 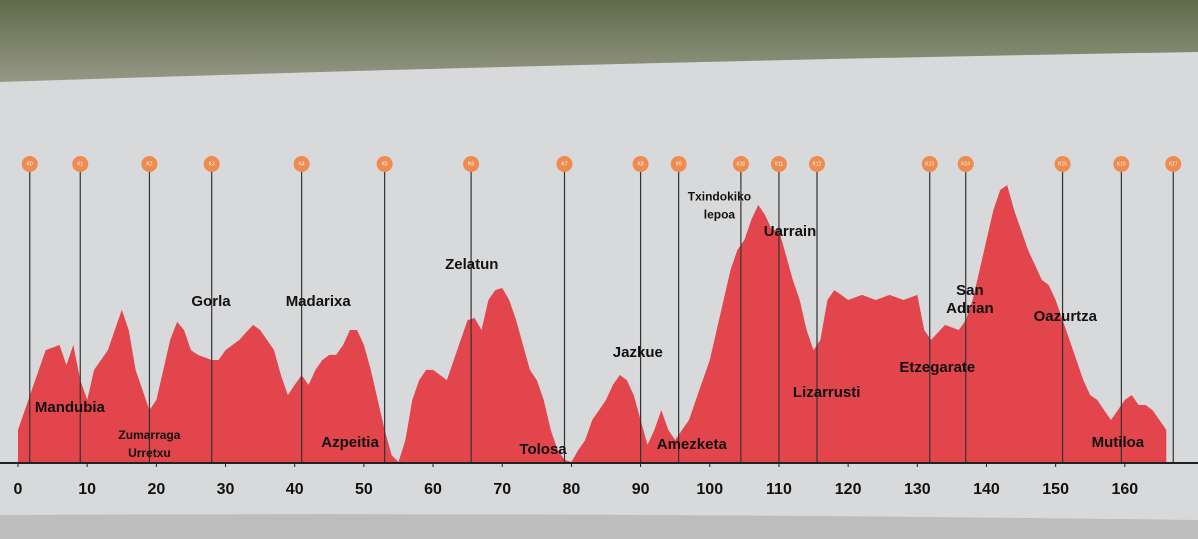 I want to click on place-label: Uarrain, so click(x=790, y=231).